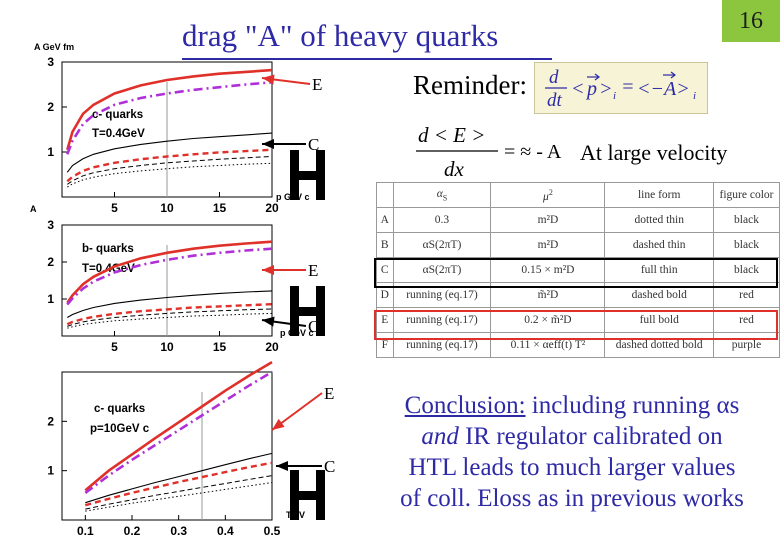 The image size is (780, 540). I want to click on chart-annotation: b- quarks, so click(108, 249).